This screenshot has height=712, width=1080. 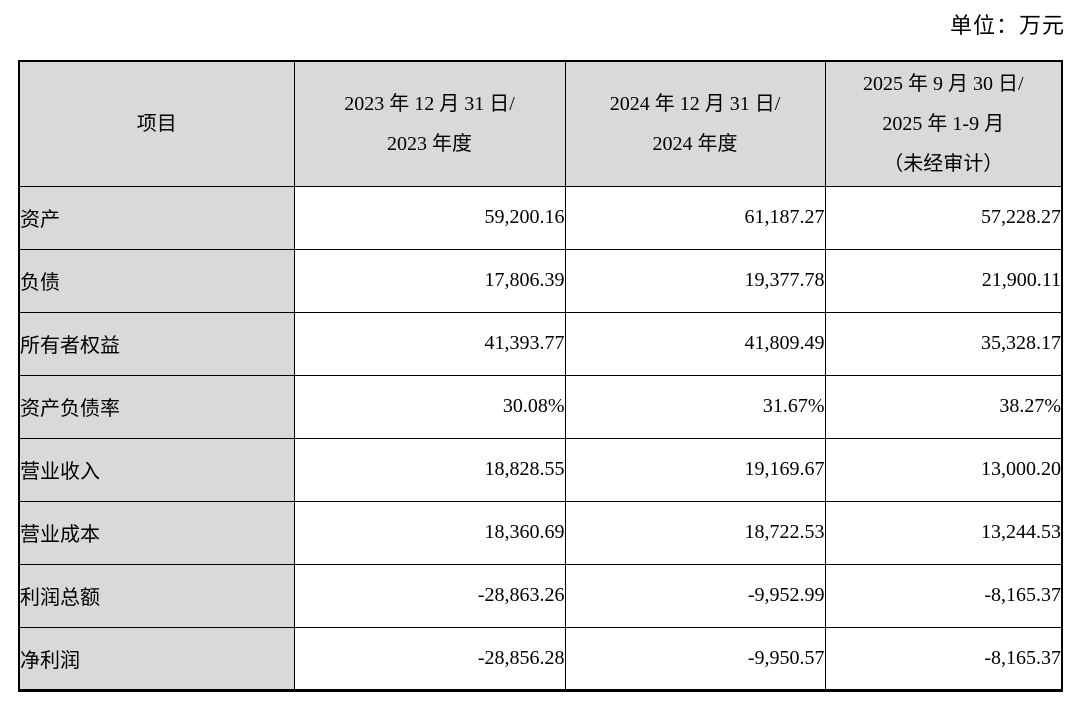 What do you see at coordinates (429, 280) in the screenshot?
I see `cell-value: 17,806.39` at bounding box center [429, 280].